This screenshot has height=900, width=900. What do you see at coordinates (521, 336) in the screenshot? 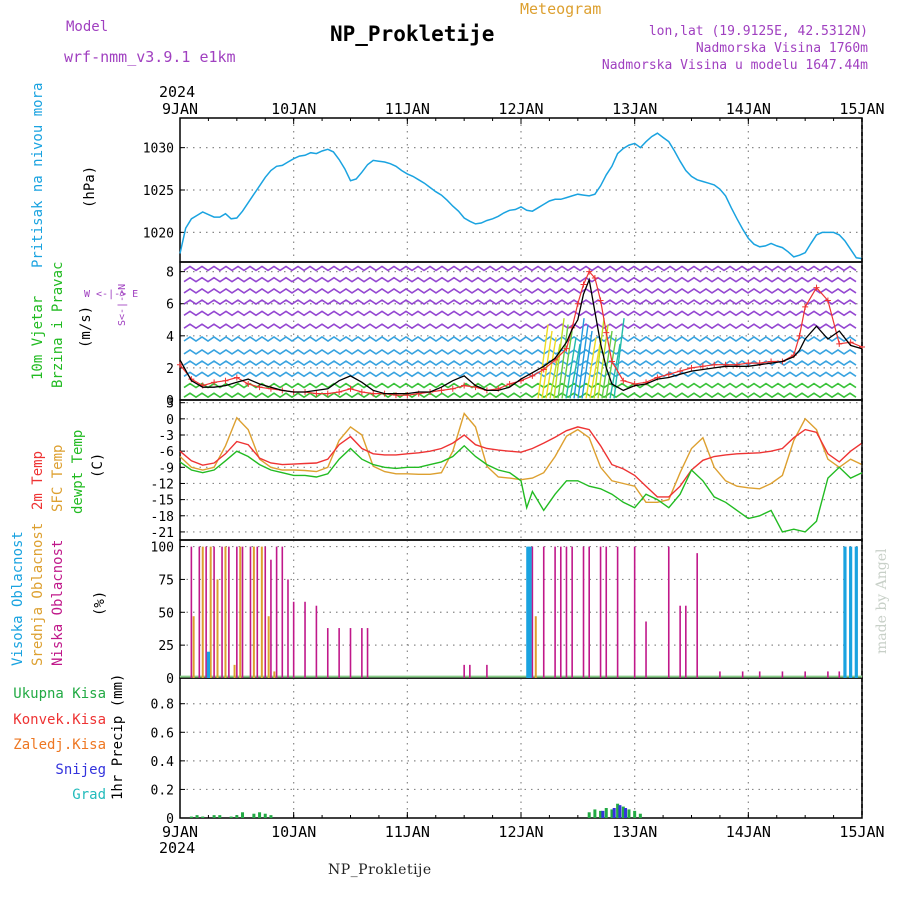
I see `wind-speed-line` at bounding box center [521, 336].